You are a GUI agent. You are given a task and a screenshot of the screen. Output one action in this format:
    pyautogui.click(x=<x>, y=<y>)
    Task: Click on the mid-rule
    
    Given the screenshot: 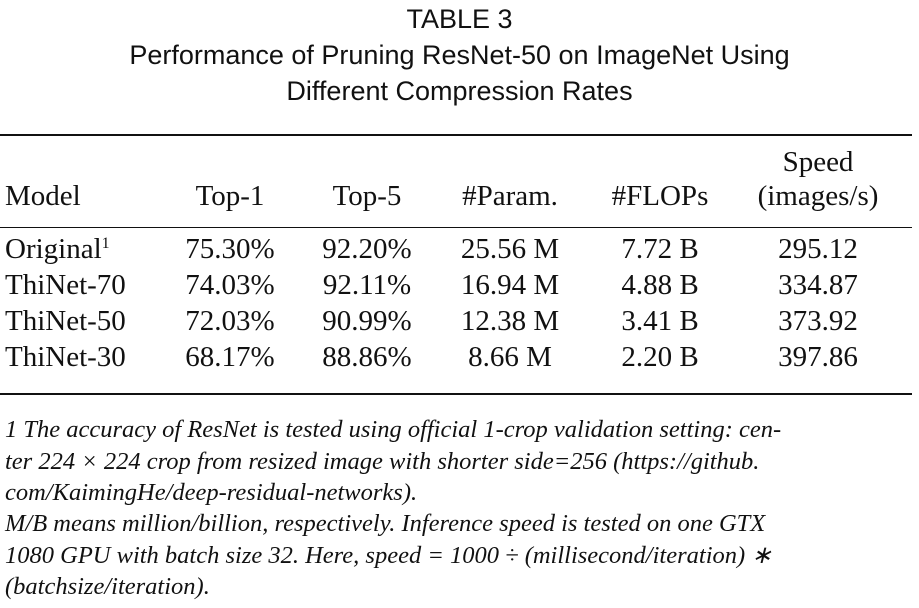 What is the action you would take?
    pyautogui.click(x=456, y=227)
    